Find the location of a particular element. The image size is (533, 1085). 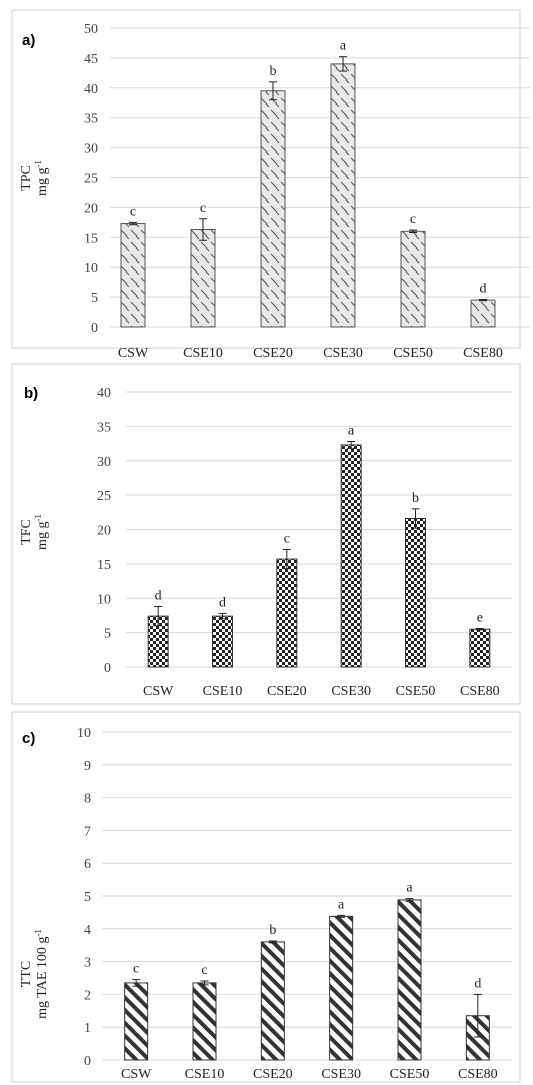

y-axis-label: TTCmg TAE 100 g-1 is located at coordinates (34, 974).